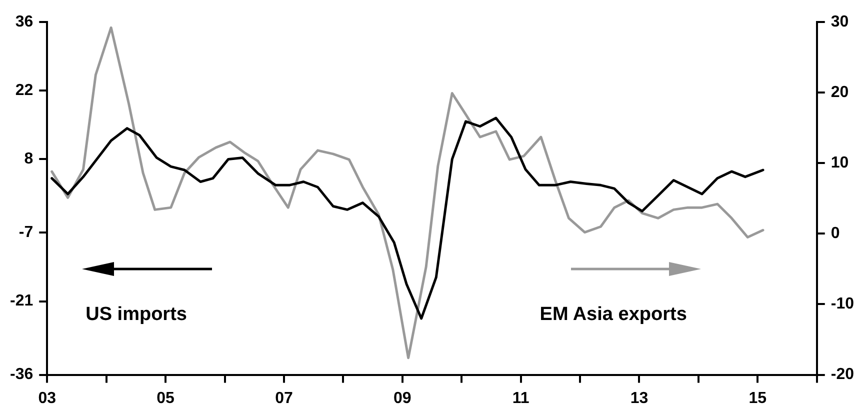 The height and width of the screenshot is (416, 864). What do you see at coordinates (136, 315) in the screenshot?
I see `annotation: US imports` at bounding box center [136, 315].